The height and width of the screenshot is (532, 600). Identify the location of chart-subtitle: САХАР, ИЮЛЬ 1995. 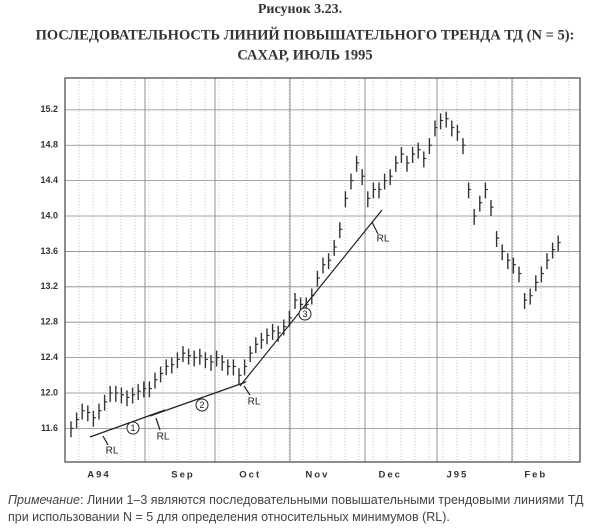
(304, 55).